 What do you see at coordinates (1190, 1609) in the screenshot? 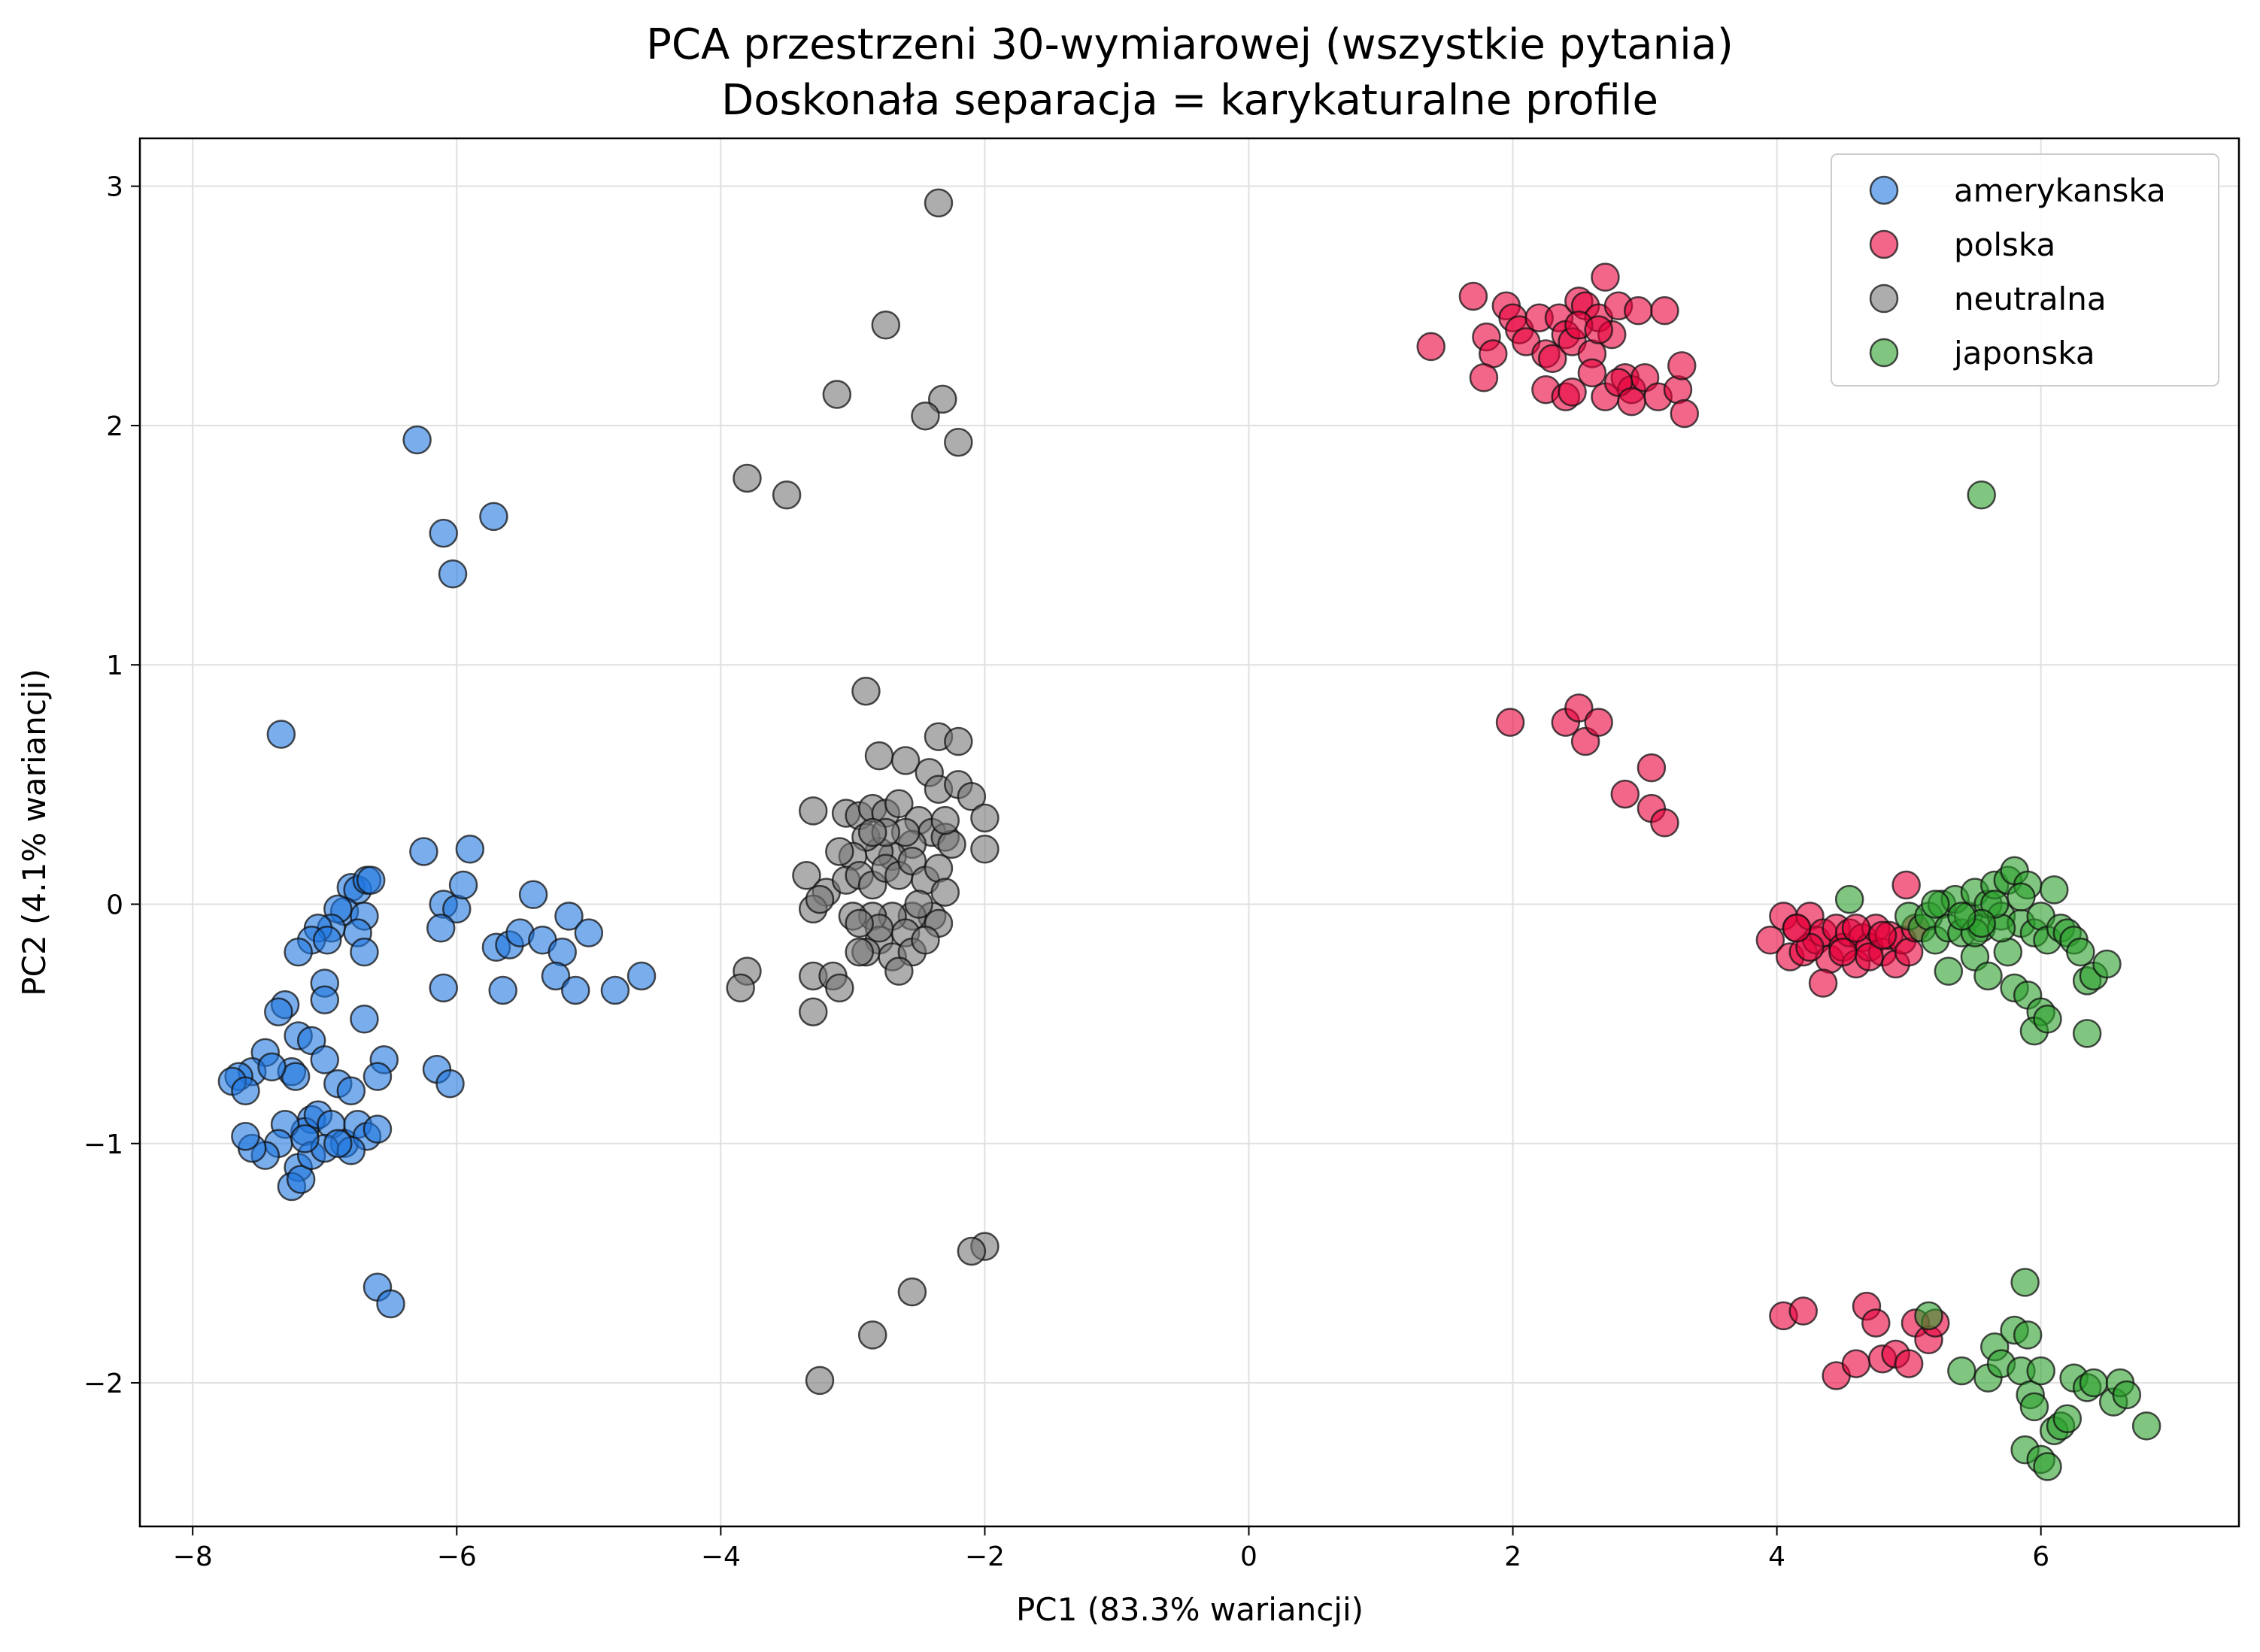
I see `x-axis-label: PC1 (83.3% wariancji)` at bounding box center [1190, 1609].